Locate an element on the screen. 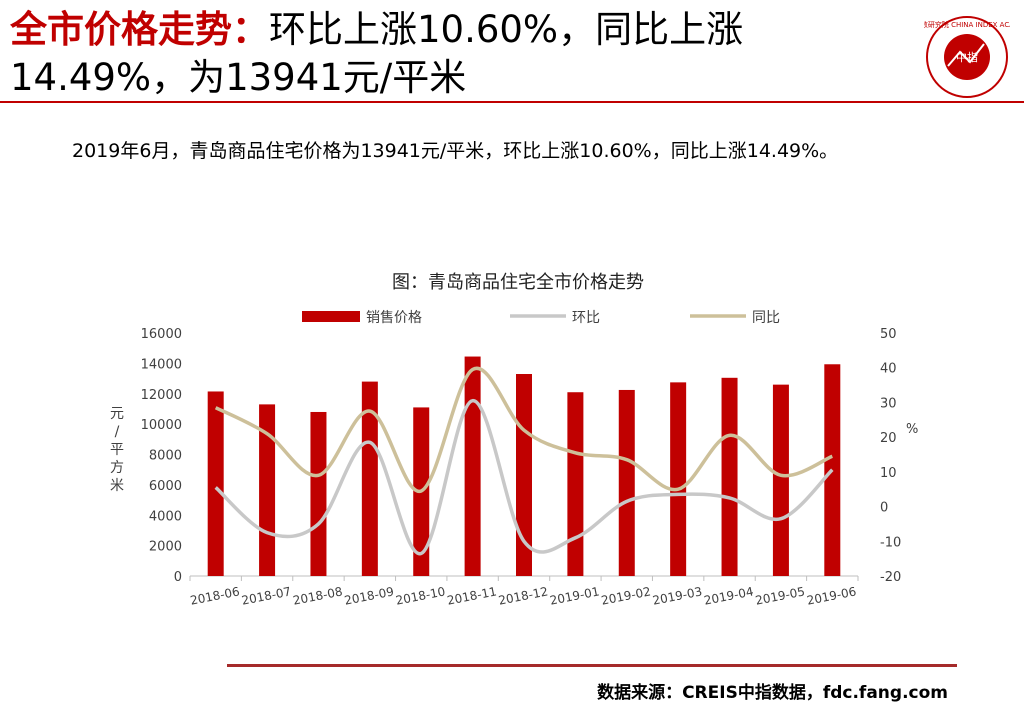 This screenshot has width=1024, height=709. y-right-tick-label: 0 is located at coordinates (884, 508).